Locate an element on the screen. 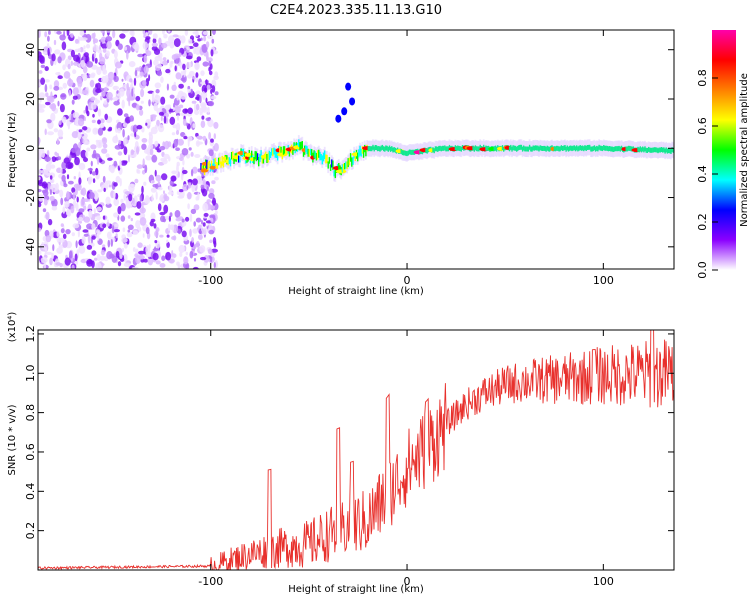  snr-ytick-label: 1.0 is located at coordinates (30, 374).